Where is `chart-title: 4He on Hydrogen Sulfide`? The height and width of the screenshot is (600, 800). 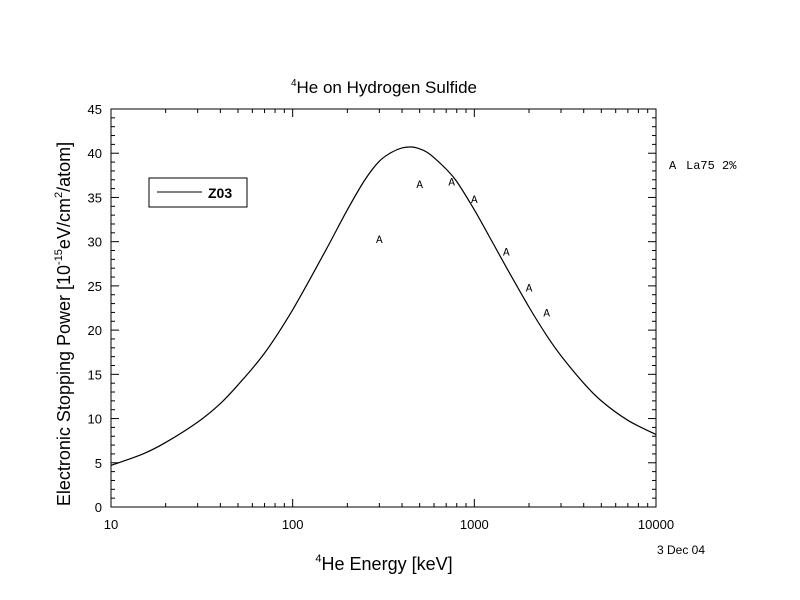
chart-title: 4He on Hydrogen Sulfide is located at coordinates (384, 87).